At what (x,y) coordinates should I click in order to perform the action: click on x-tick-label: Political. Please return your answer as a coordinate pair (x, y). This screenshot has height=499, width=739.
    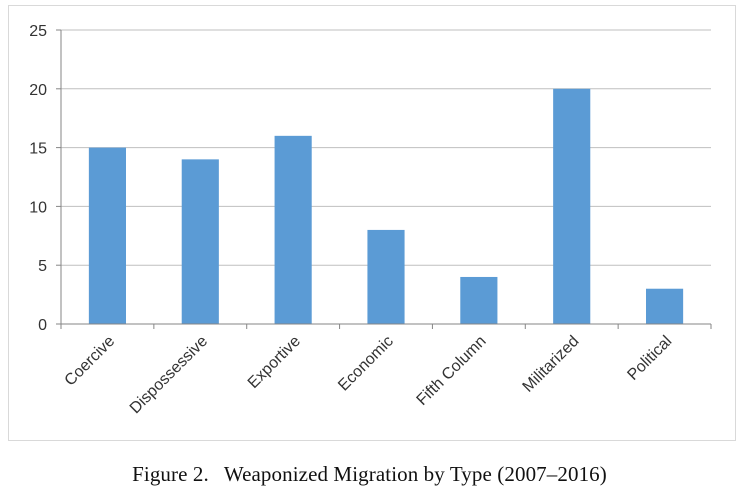
    Looking at the image, I should click on (649, 358).